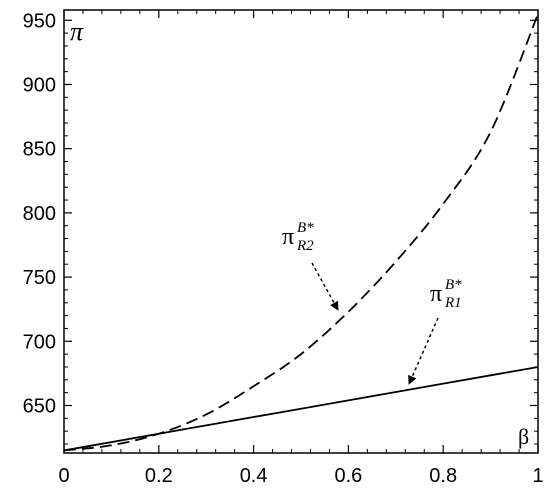  I want to click on y-axis-label: π, so click(77, 31).